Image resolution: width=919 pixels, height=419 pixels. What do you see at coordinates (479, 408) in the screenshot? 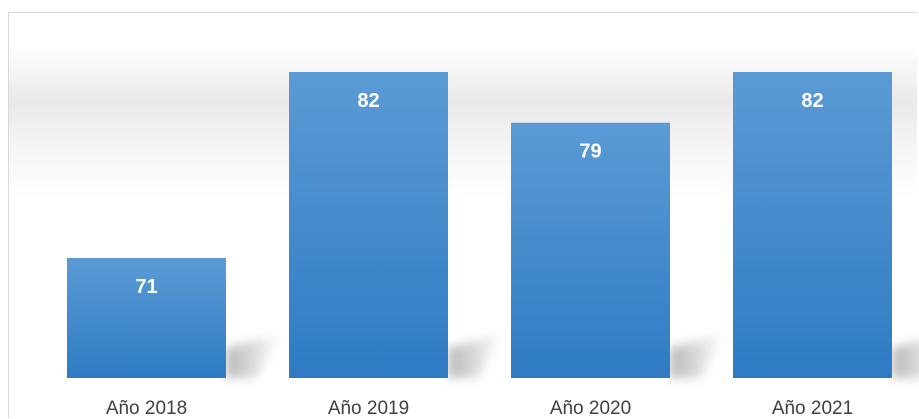
I see `category-labels: Año 2018 Año 2019 Año 2020 Año 2021` at bounding box center [479, 408].